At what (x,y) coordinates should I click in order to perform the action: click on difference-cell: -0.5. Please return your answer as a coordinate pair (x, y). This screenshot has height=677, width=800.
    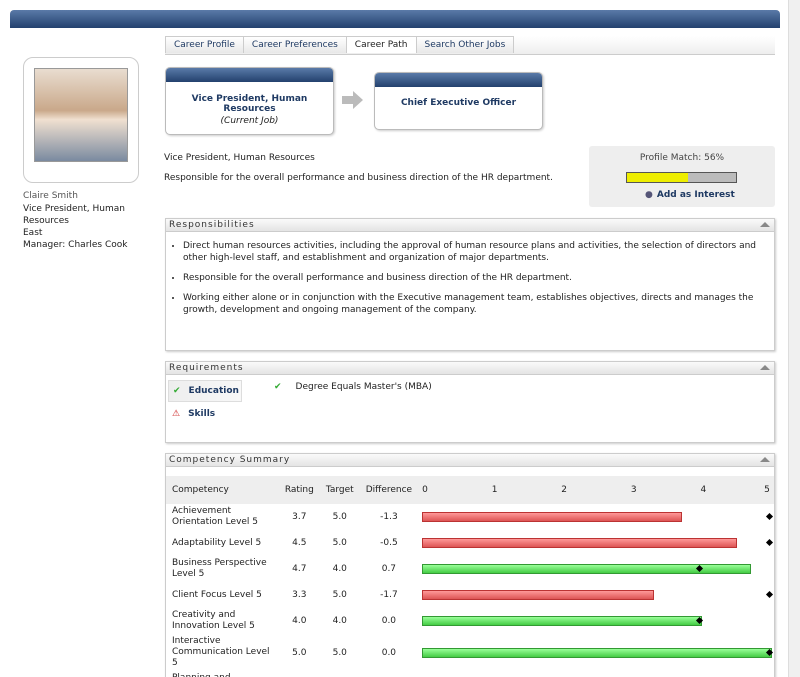
    Looking at the image, I should click on (389, 543).